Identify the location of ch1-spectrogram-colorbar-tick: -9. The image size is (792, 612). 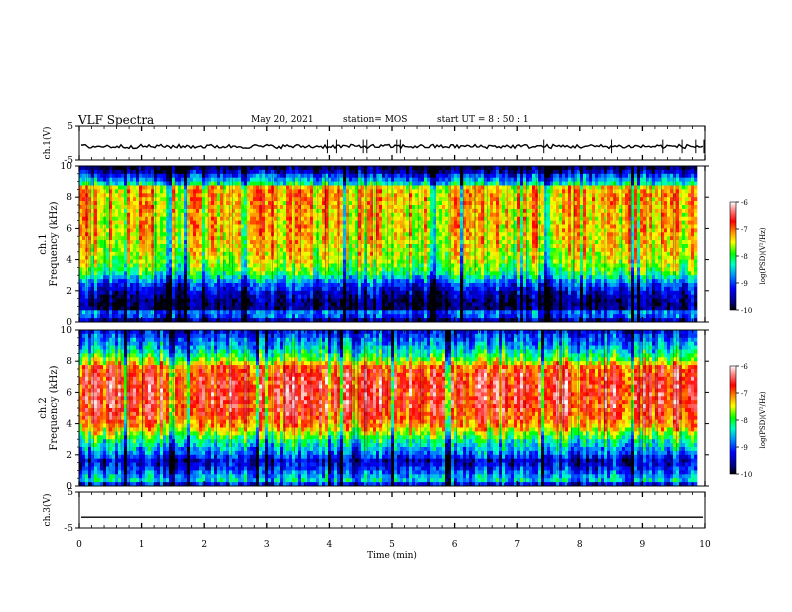
(744, 284).